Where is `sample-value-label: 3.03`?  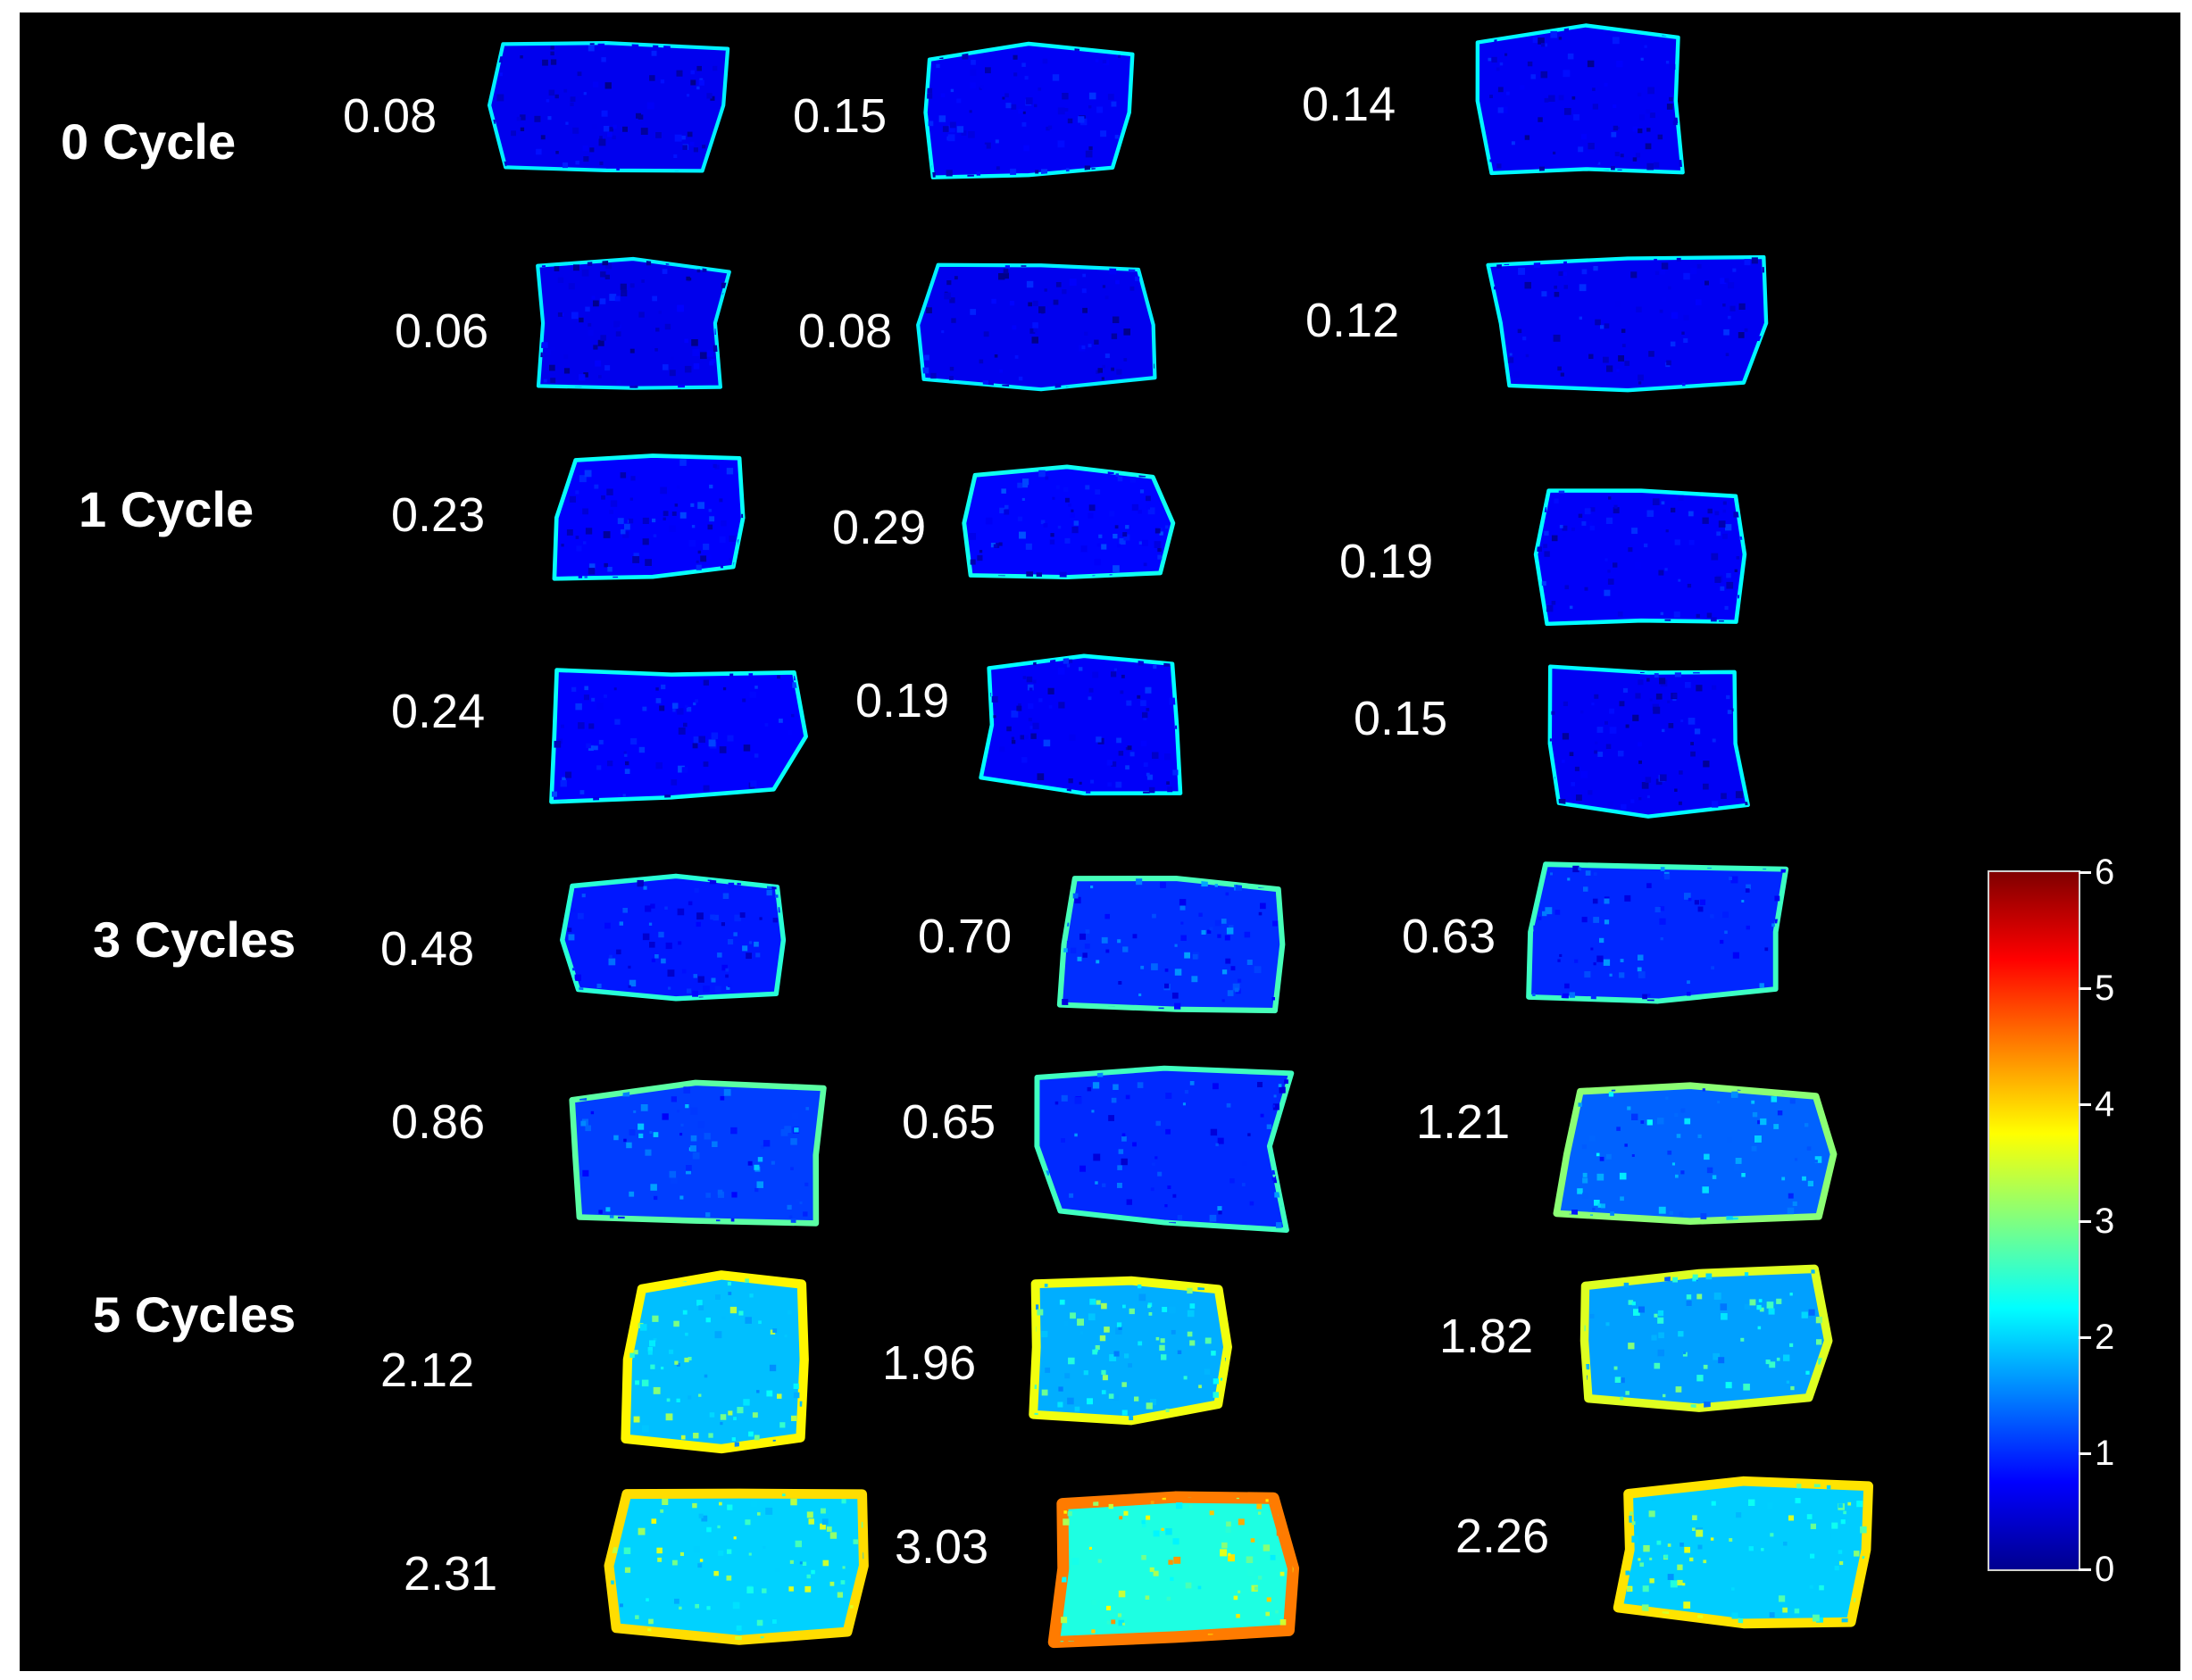 sample-value-label: 3.03 is located at coordinates (942, 1547).